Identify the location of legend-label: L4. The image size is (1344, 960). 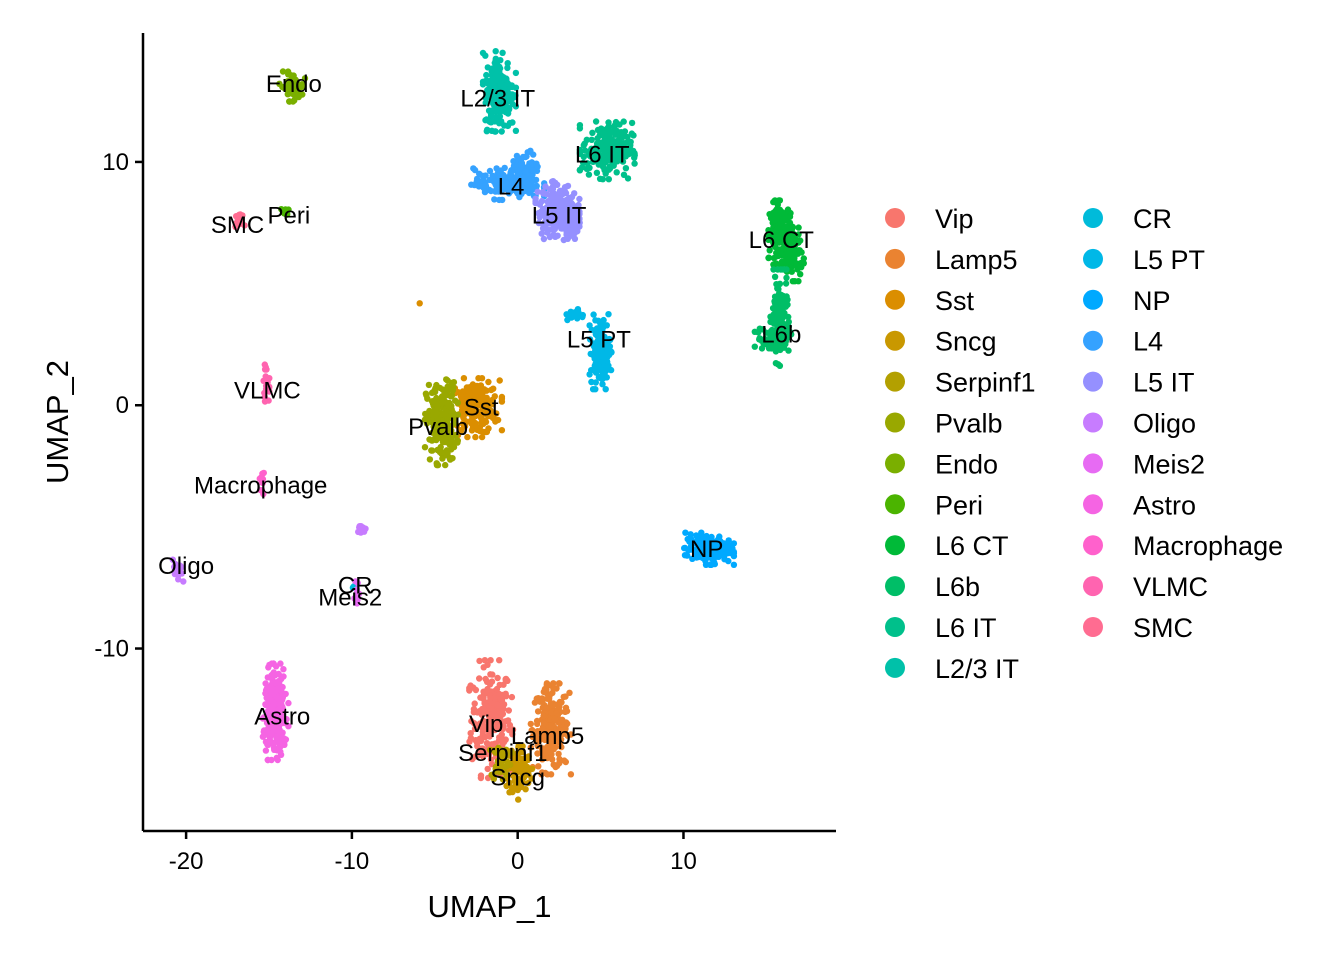
(1148, 342).